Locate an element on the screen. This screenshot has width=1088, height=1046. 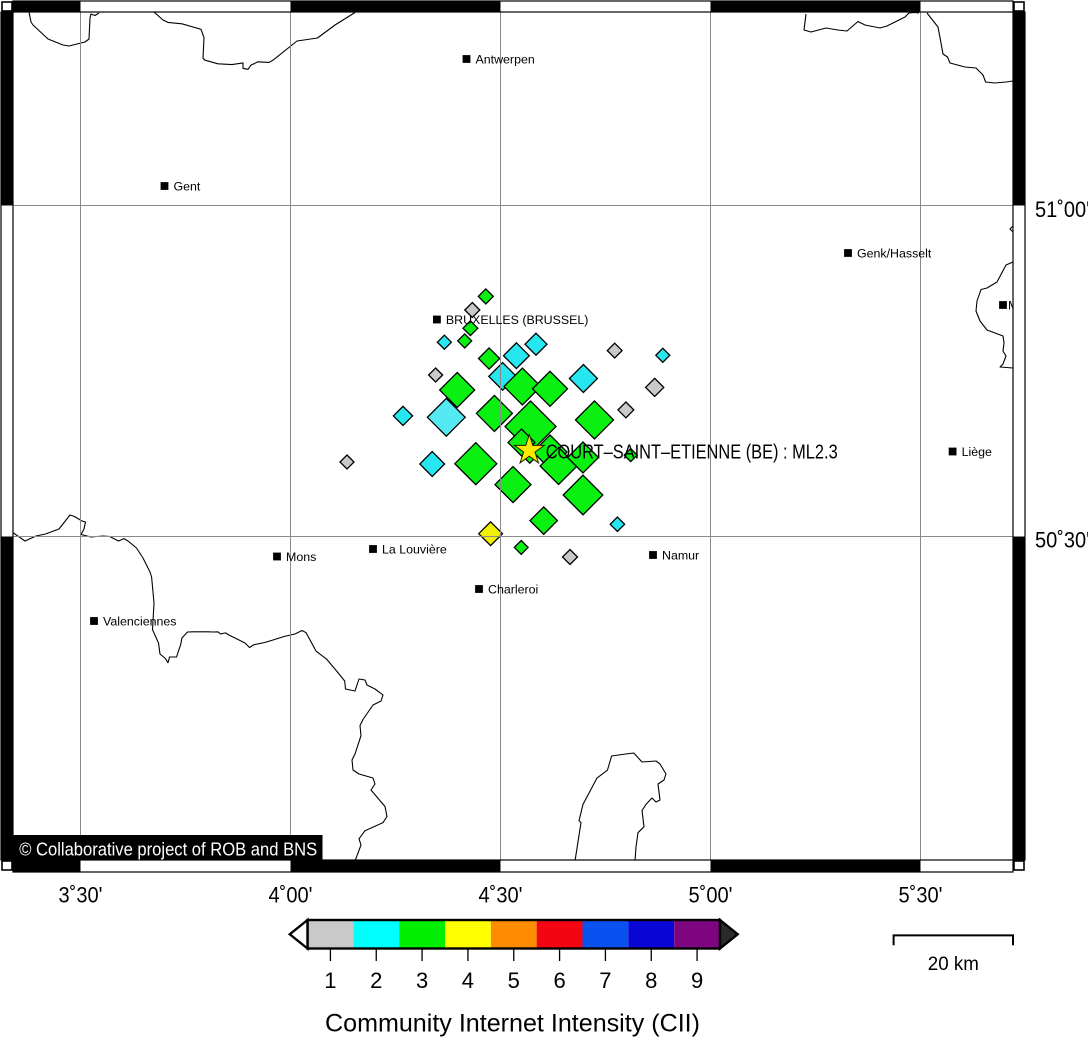
svg-text: 51˚00' is located at coordinates (1061, 209).